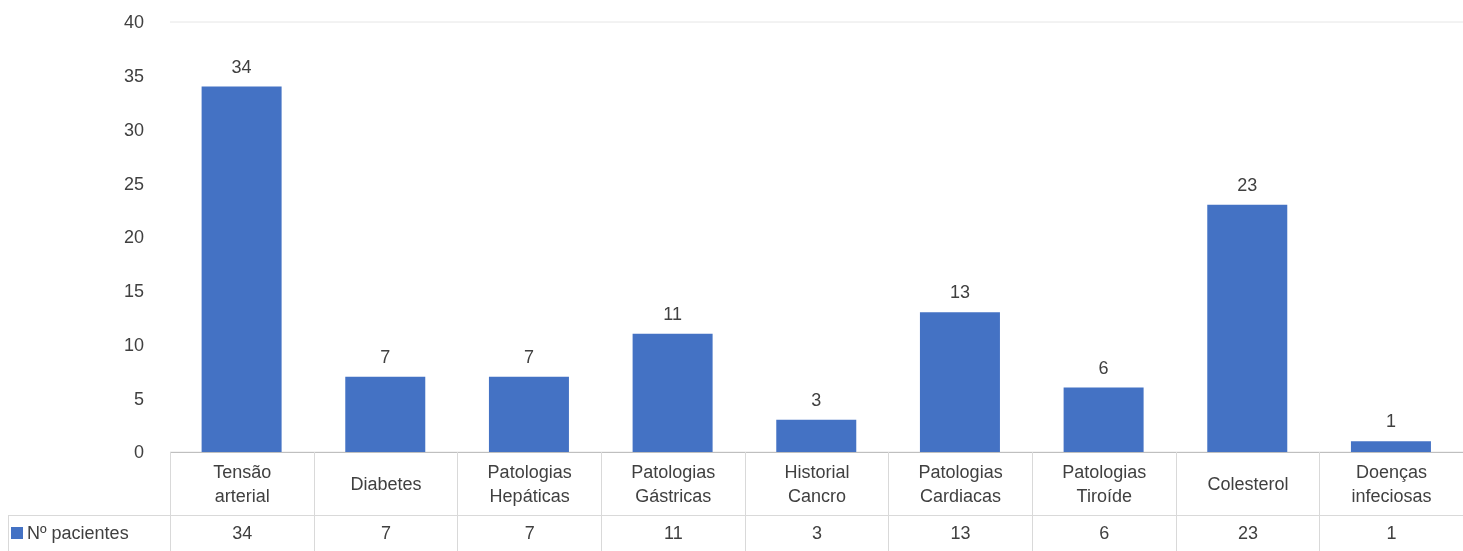 The width and height of the screenshot is (1463, 551). What do you see at coordinates (133, 183) in the screenshot?
I see `y-tick-label: 25` at bounding box center [133, 183].